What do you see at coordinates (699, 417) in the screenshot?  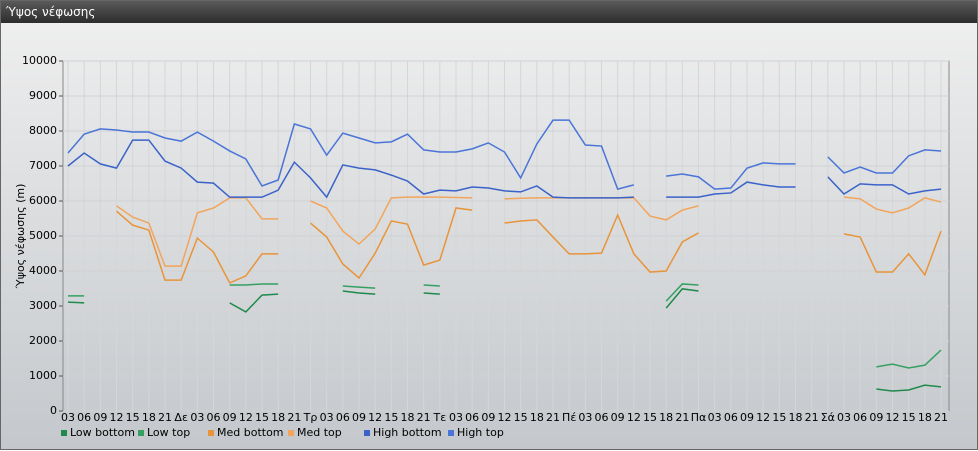 I see `x-tick-label: Πα` at bounding box center [699, 417].